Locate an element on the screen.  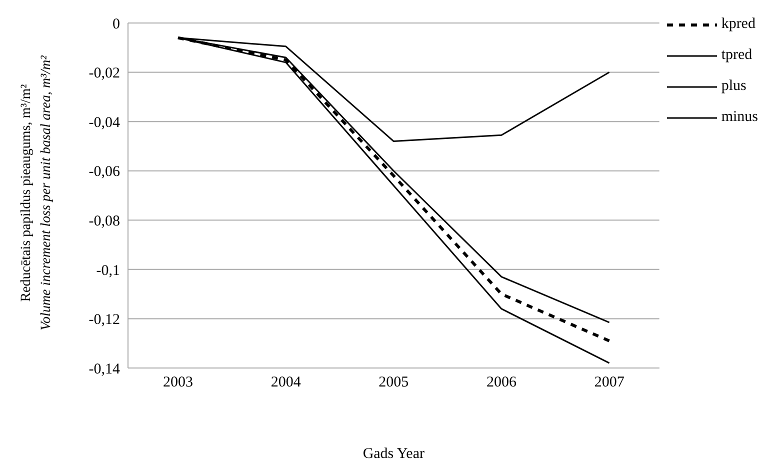
y-tick-label: -0,04 is located at coordinates (104, 122).